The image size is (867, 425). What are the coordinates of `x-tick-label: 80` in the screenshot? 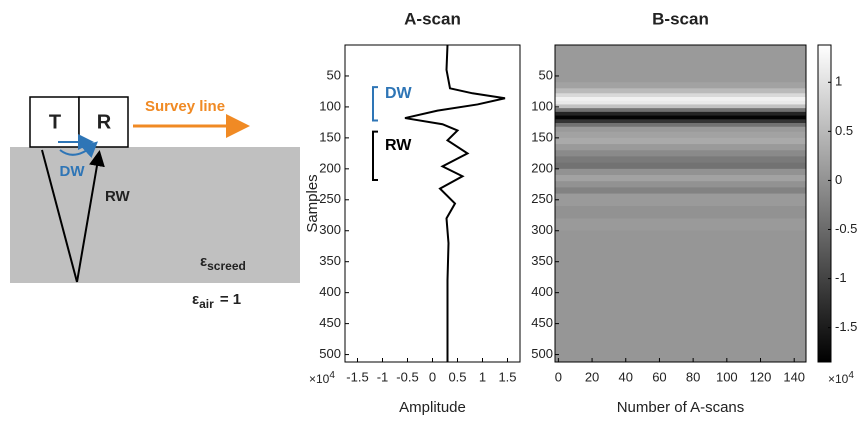 It's located at (693, 376).